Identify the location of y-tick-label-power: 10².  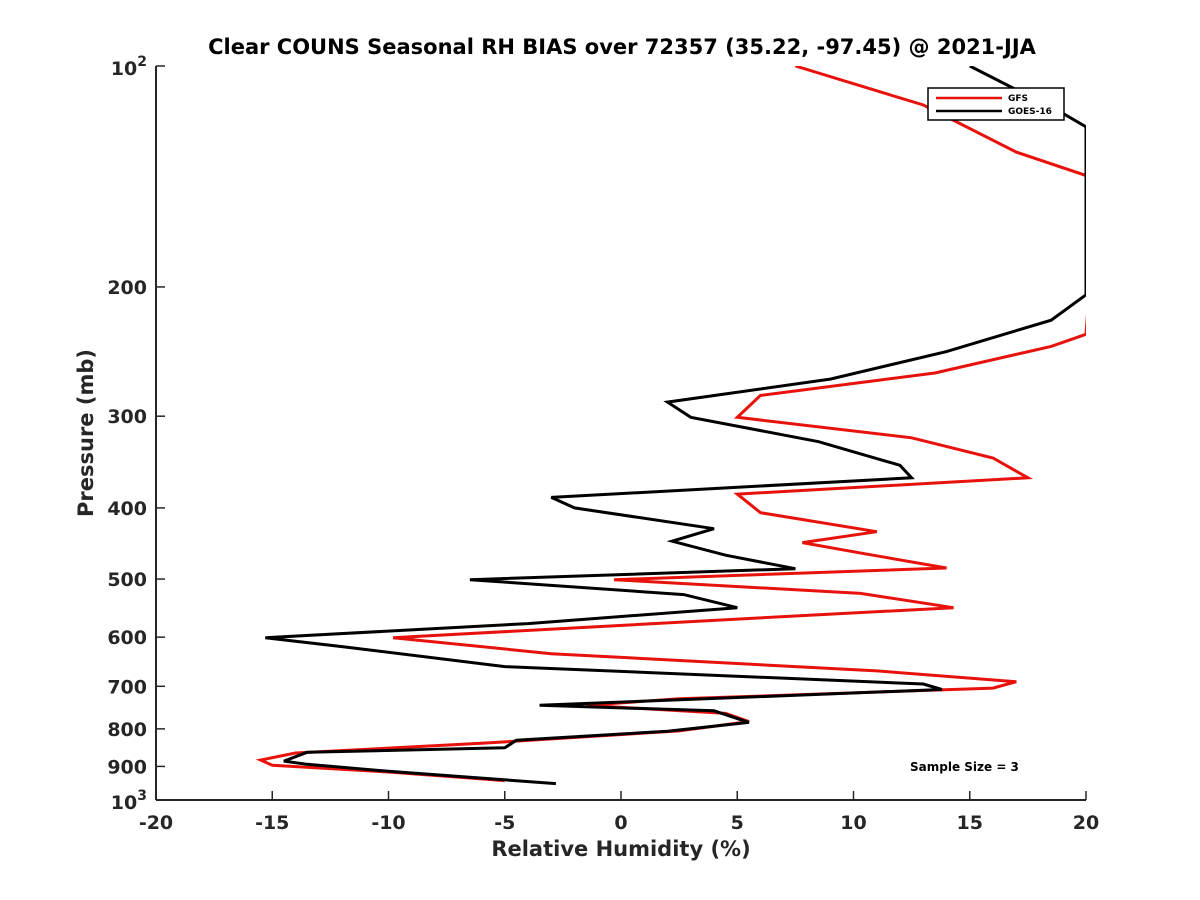
(129, 67).